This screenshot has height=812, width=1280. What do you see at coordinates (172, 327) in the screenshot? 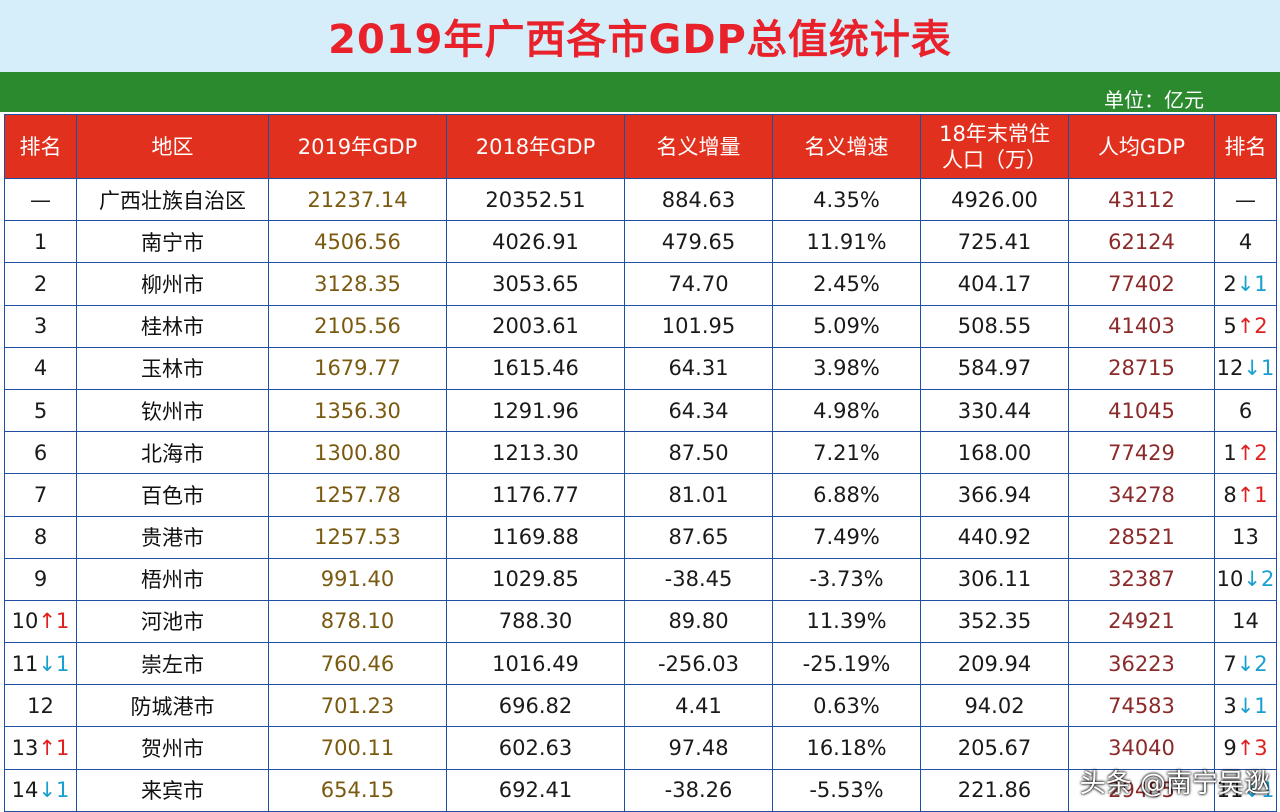
I see `cell-region-value: 桂林市` at bounding box center [172, 327].